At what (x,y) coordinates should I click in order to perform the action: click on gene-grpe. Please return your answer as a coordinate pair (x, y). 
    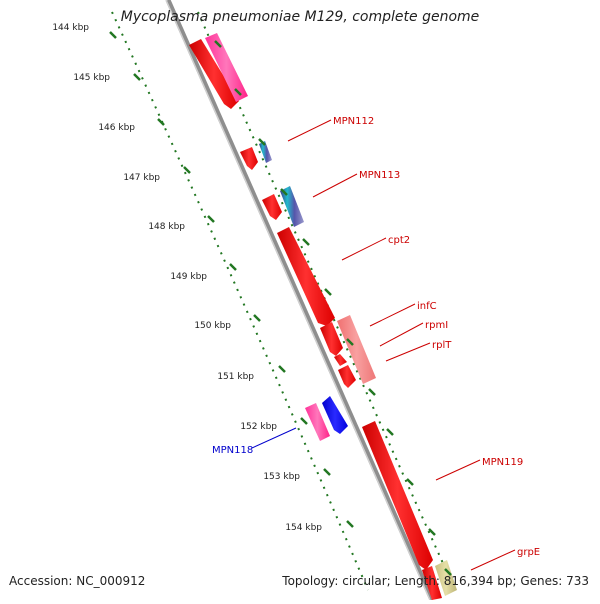
    Looking at the image, I should click on (446, 578).